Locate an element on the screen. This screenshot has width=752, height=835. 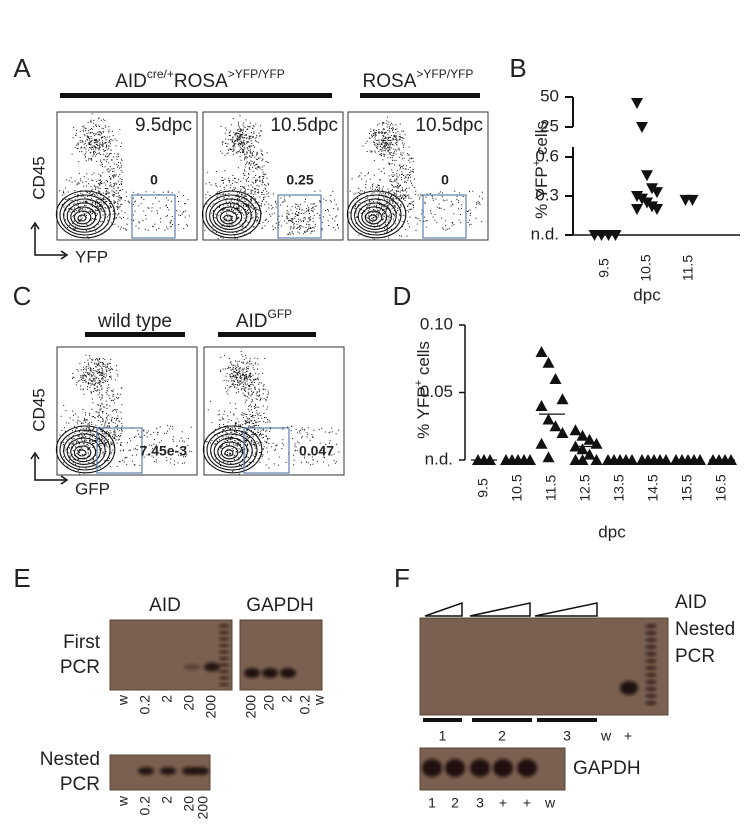
x-tick-label: 11.5 is located at coordinates (688, 268).